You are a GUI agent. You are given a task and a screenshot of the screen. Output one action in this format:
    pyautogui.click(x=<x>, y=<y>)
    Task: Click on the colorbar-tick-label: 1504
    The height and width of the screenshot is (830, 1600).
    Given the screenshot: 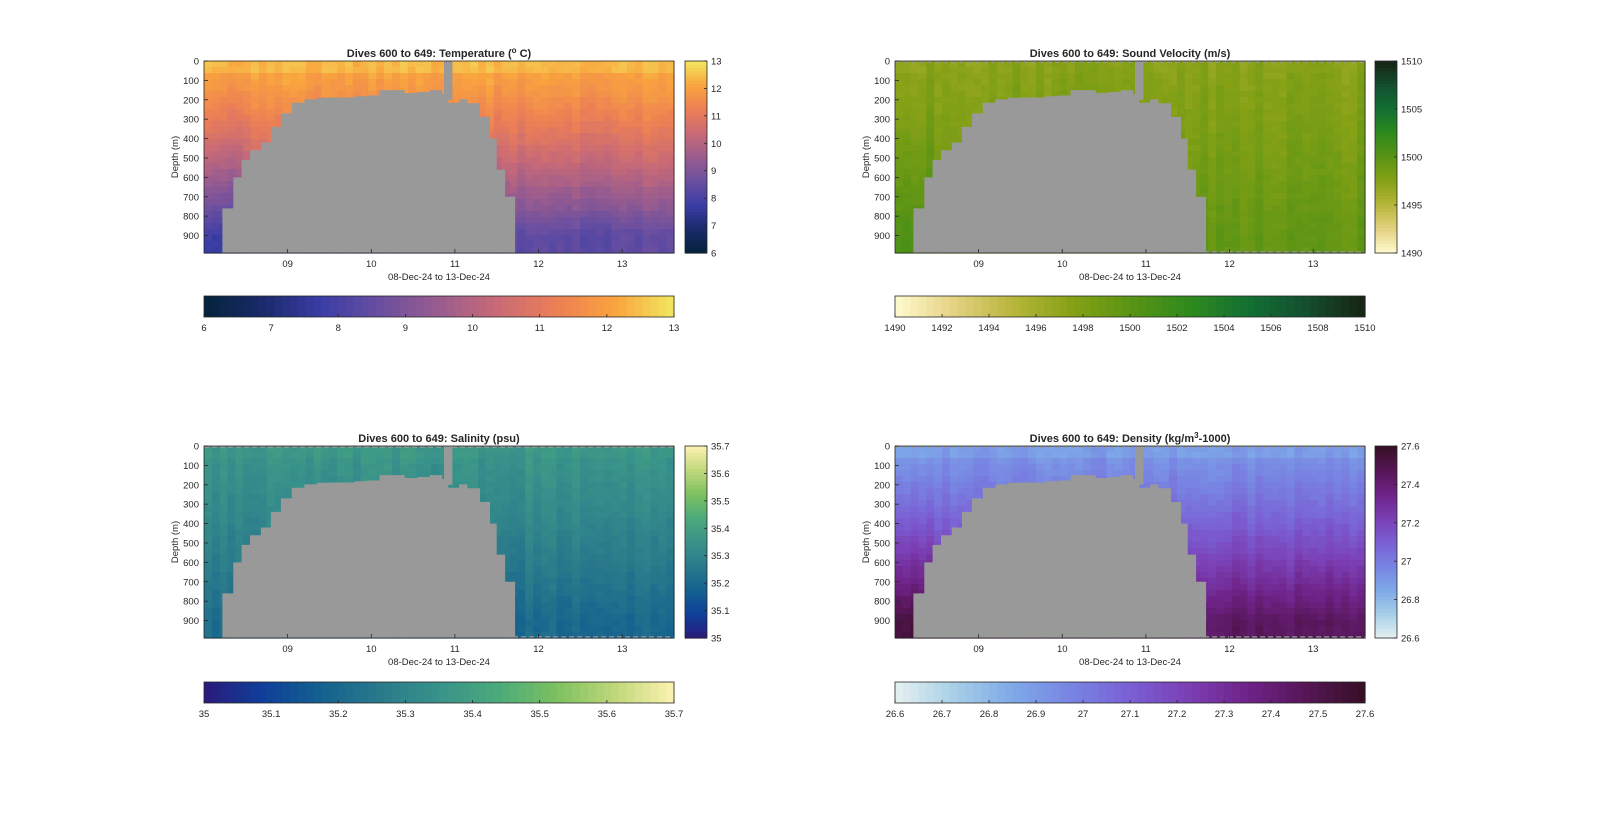 What is the action you would take?
    pyautogui.click(x=1223, y=328)
    